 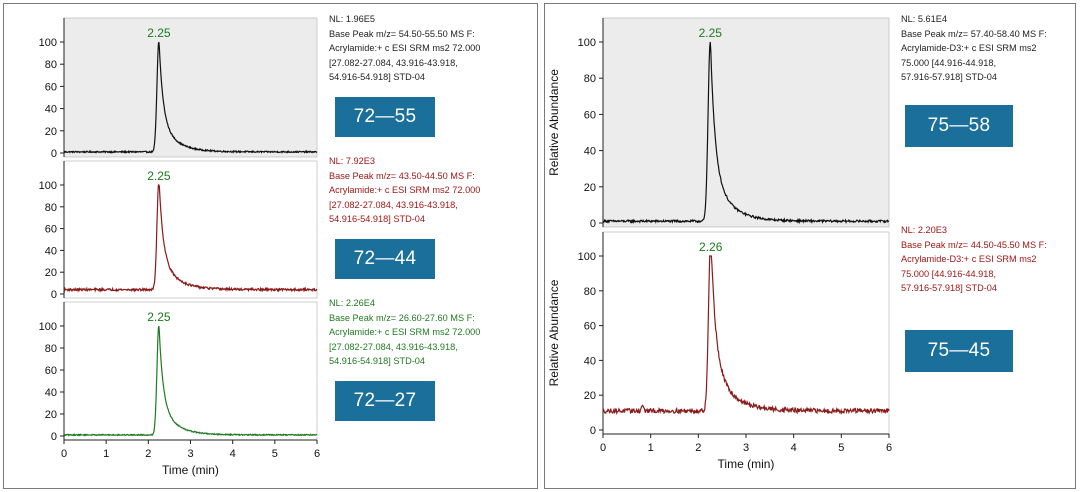 I want to click on scan-info-line: Base Peak m/z= 44.50-45.50 MS F:, so click(x=974, y=244).